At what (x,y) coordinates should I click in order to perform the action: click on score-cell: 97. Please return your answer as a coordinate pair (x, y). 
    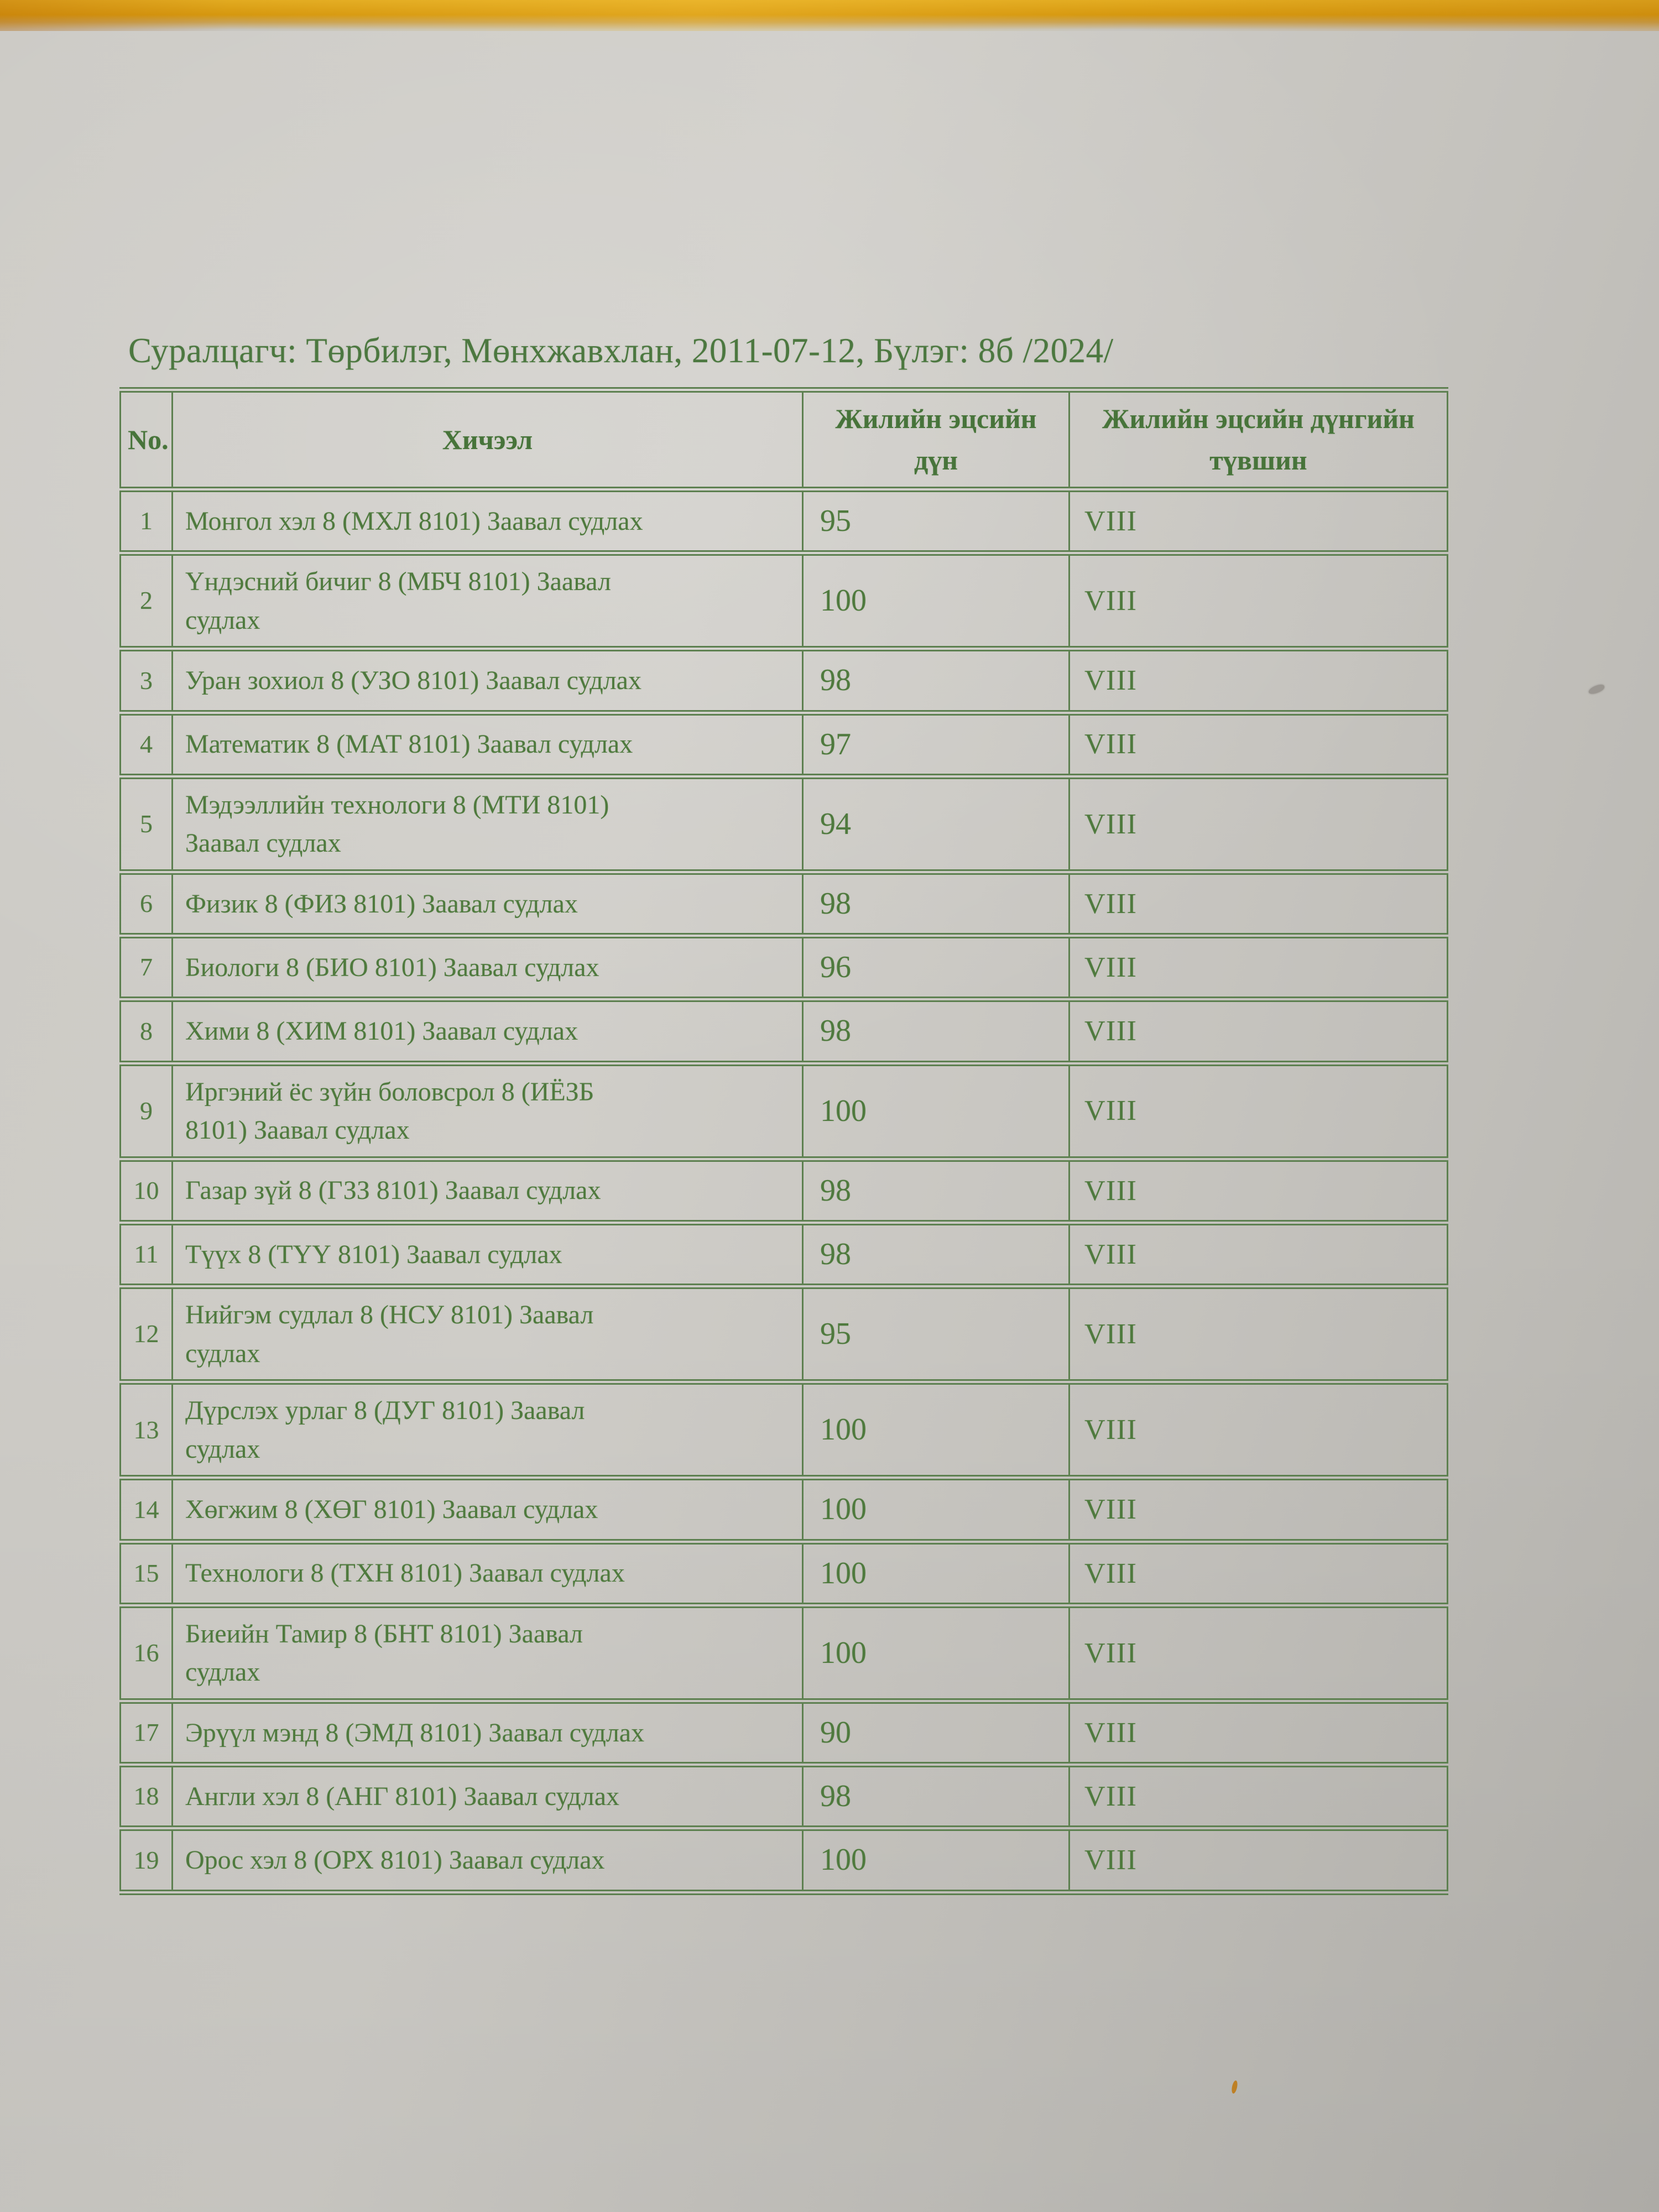
    Looking at the image, I should click on (936, 744).